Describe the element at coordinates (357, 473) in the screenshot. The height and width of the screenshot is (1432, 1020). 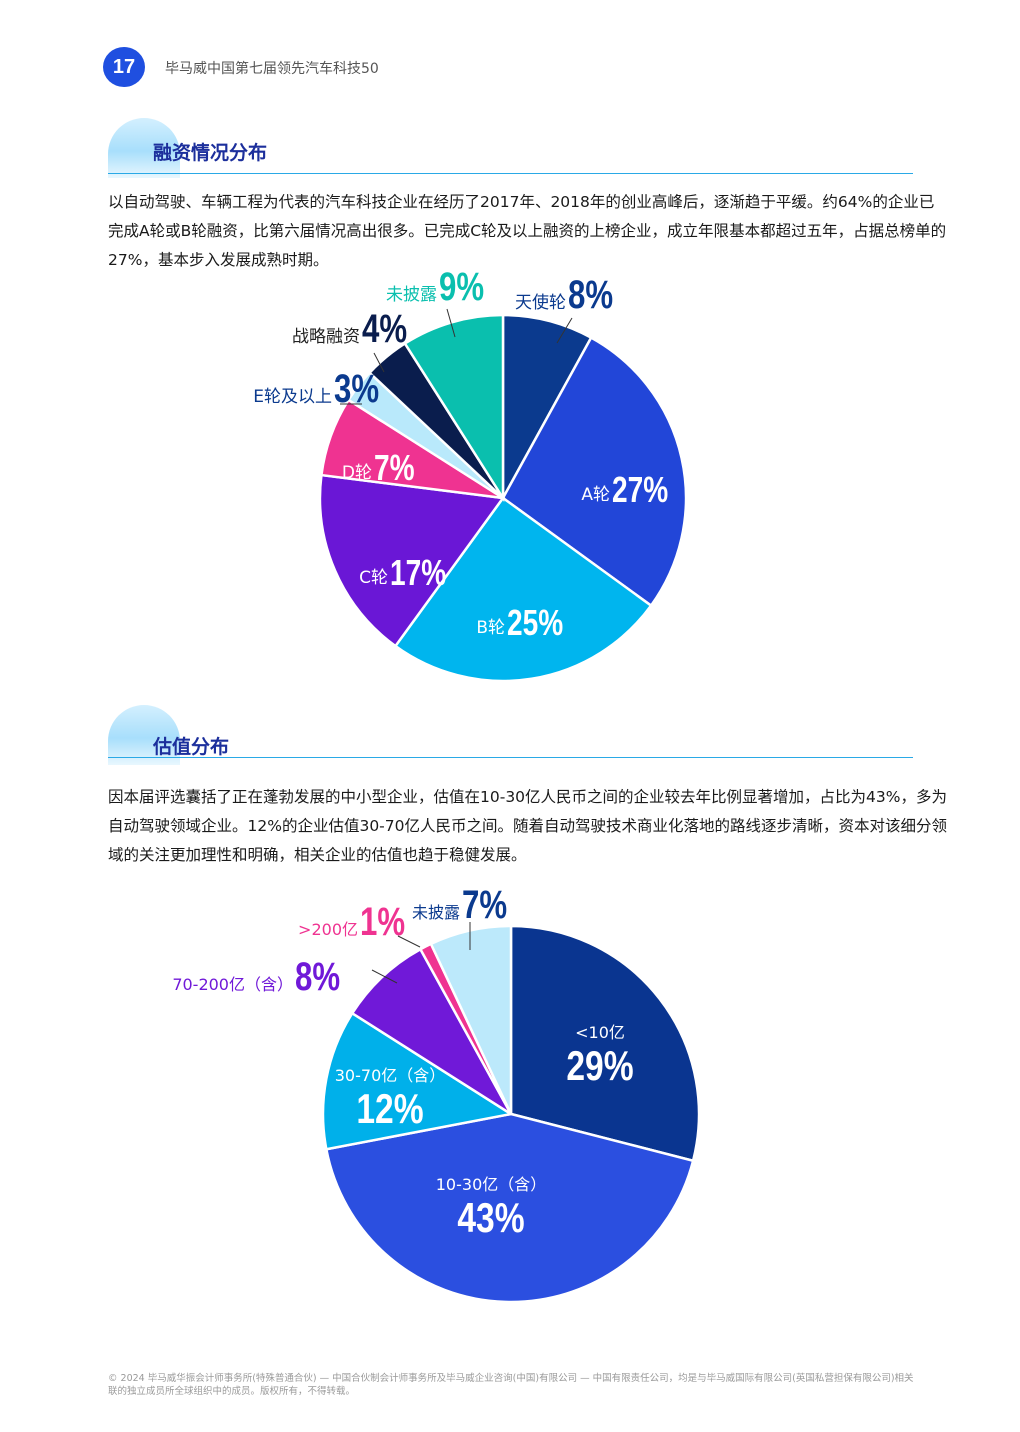
I see `slice-label: D轮` at that location.